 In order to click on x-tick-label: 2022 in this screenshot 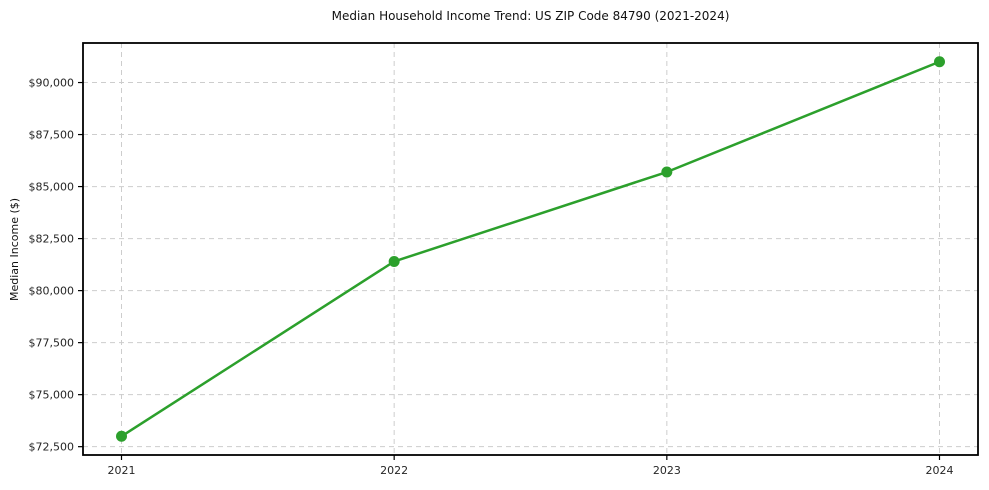, I will do `click(394, 470)`.